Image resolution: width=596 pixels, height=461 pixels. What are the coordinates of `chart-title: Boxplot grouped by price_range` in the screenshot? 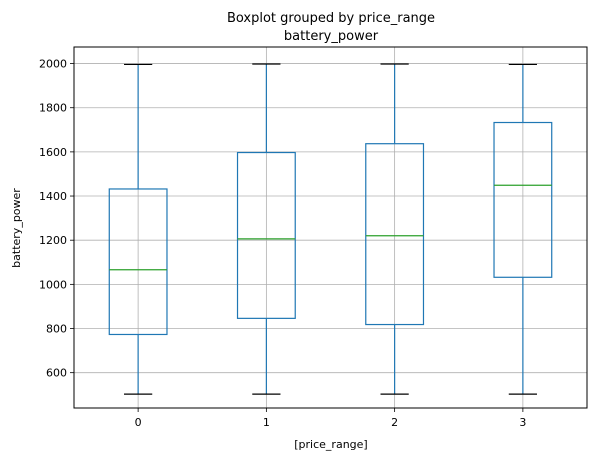 It's located at (331, 18).